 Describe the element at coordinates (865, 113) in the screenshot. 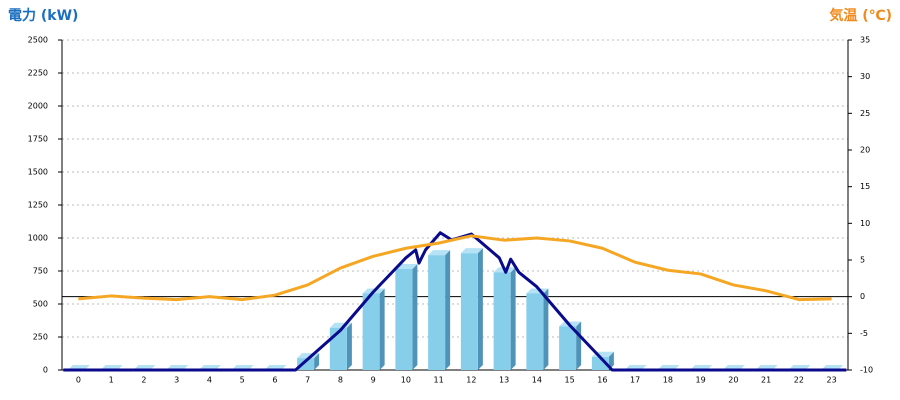

I see `y2-tick-label: 25` at that location.